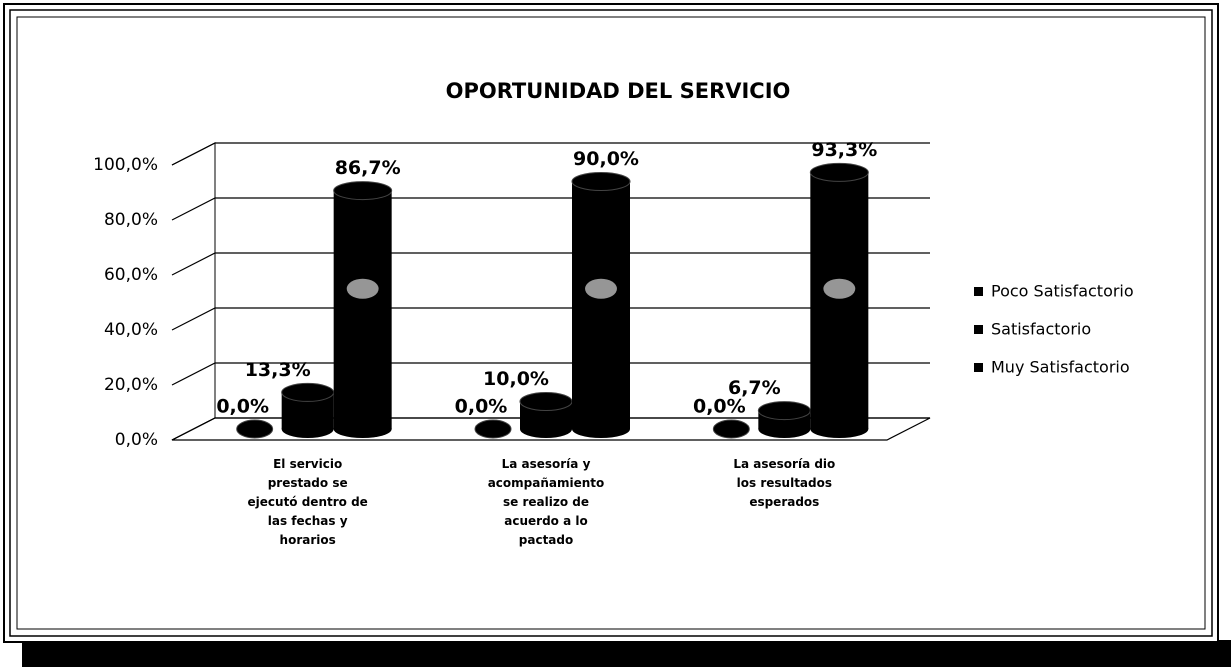 The image size is (1231, 671). I want to click on data-label: 86,7%, so click(368, 168).